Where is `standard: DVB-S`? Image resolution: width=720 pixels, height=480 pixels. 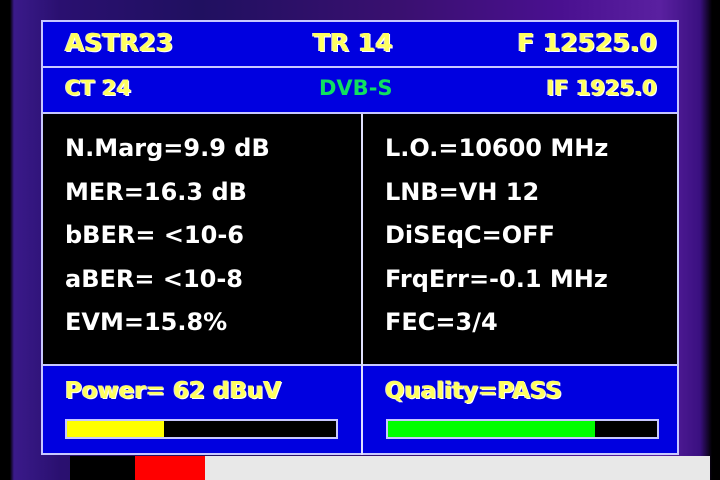
standard: DVB-S is located at coordinates (356, 88).